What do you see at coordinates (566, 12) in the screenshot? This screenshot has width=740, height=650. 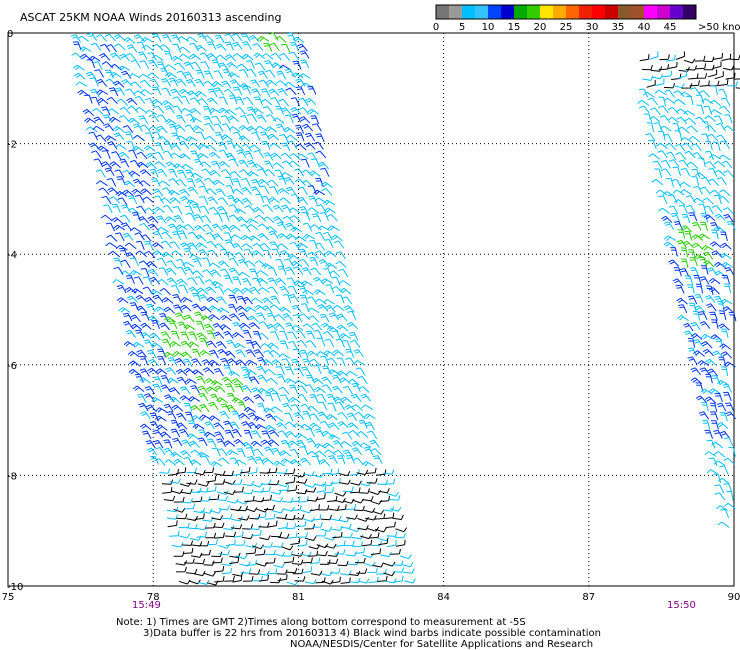 I see `legend-border` at bounding box center [566, 12].